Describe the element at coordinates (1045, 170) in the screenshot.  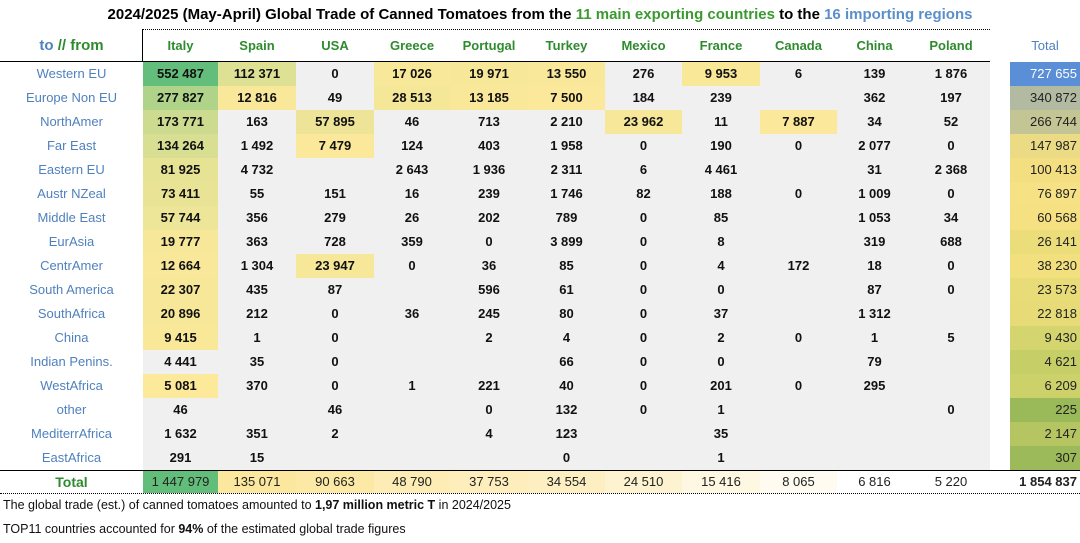
I see `row-total: 100 413` at that location.